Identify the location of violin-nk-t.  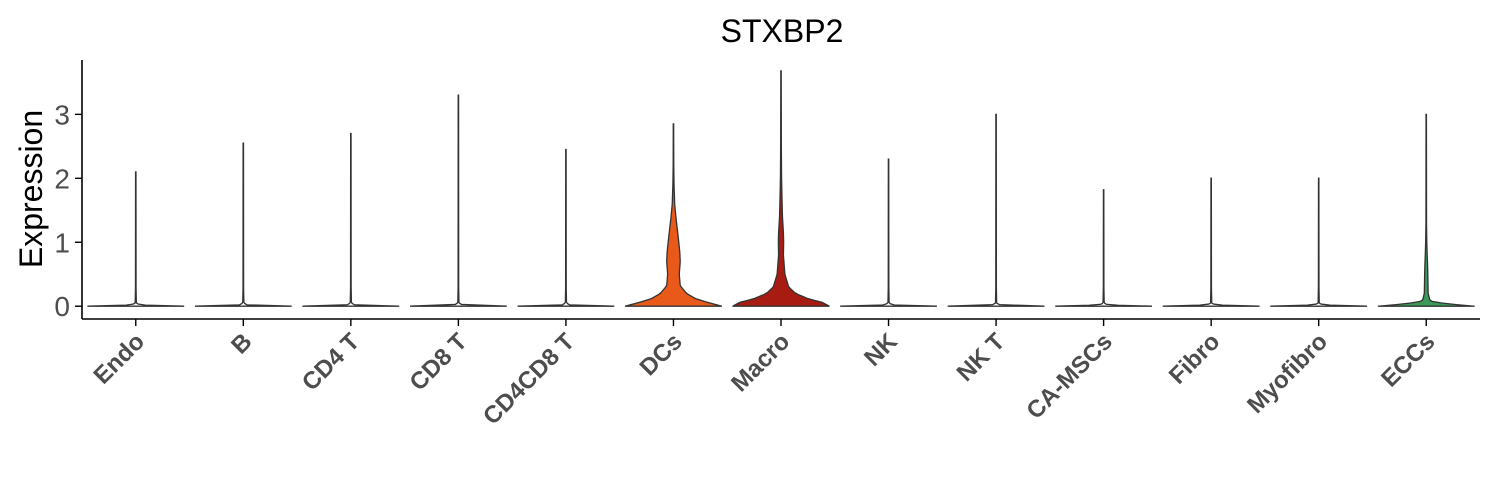
(996, 210).